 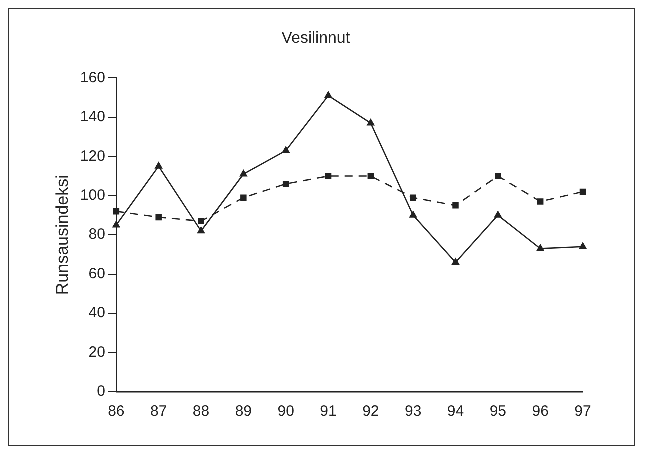 I want to click on y-tick-label: 40, so click(x=97, y=313).